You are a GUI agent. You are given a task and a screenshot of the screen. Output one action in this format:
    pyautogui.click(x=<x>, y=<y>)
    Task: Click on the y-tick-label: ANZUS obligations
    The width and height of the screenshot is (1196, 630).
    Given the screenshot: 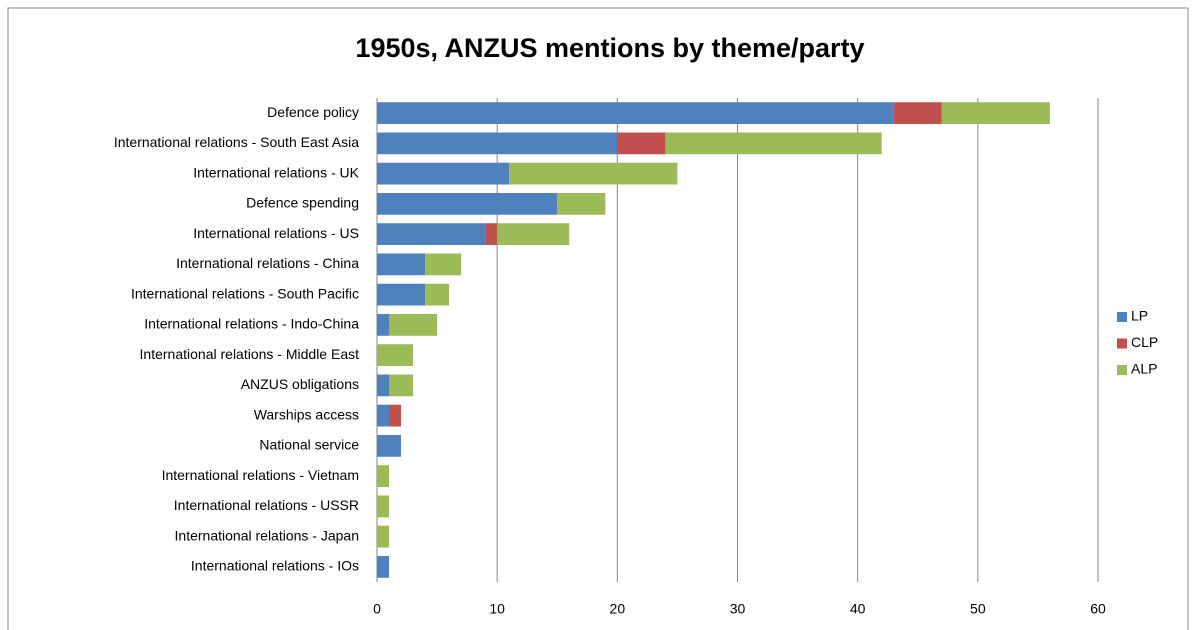 What is the action you would take?
    pyautogui.click(x=300, y=384)
    